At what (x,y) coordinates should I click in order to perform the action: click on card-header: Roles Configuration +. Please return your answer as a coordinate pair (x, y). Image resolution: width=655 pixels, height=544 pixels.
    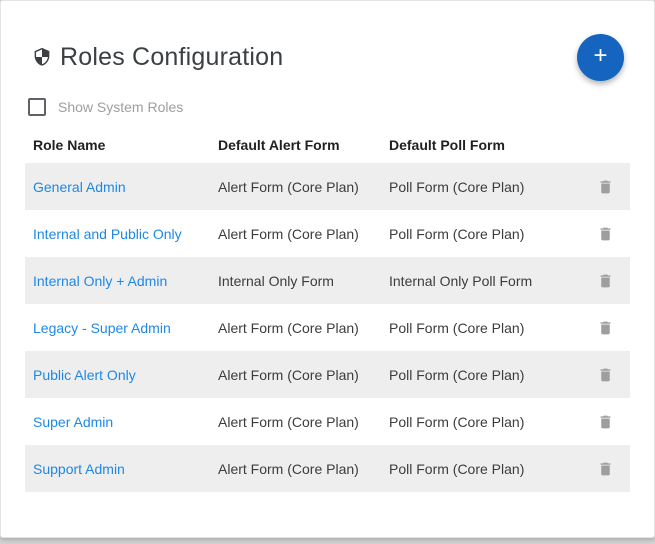
    Looking at the image, I should click on (328, 57).